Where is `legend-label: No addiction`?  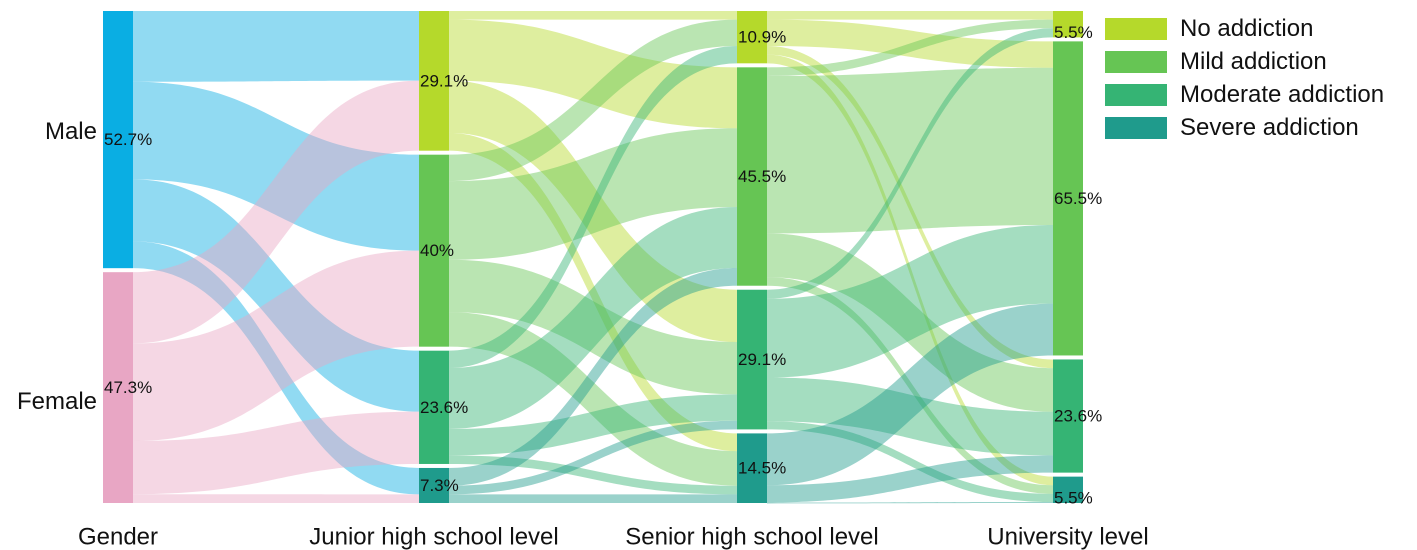 legend-label: No addiction is located at coordinates (1247, 28).